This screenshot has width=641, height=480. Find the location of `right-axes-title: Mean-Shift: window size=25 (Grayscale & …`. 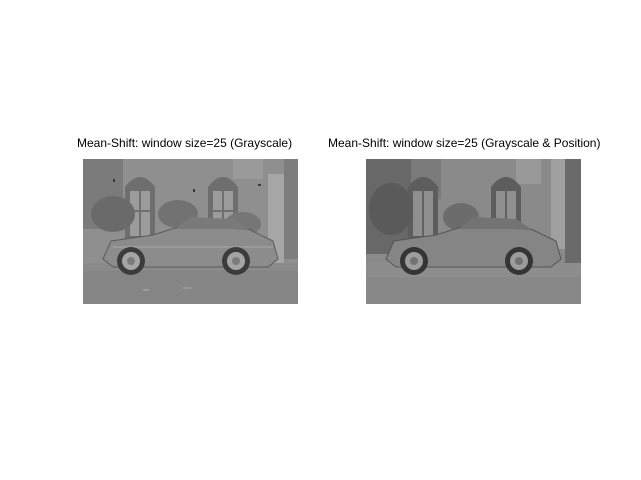

right-axes-title: Mean-Shift: window size=25 (Grayscale & … is located at coordinates (464, 143).